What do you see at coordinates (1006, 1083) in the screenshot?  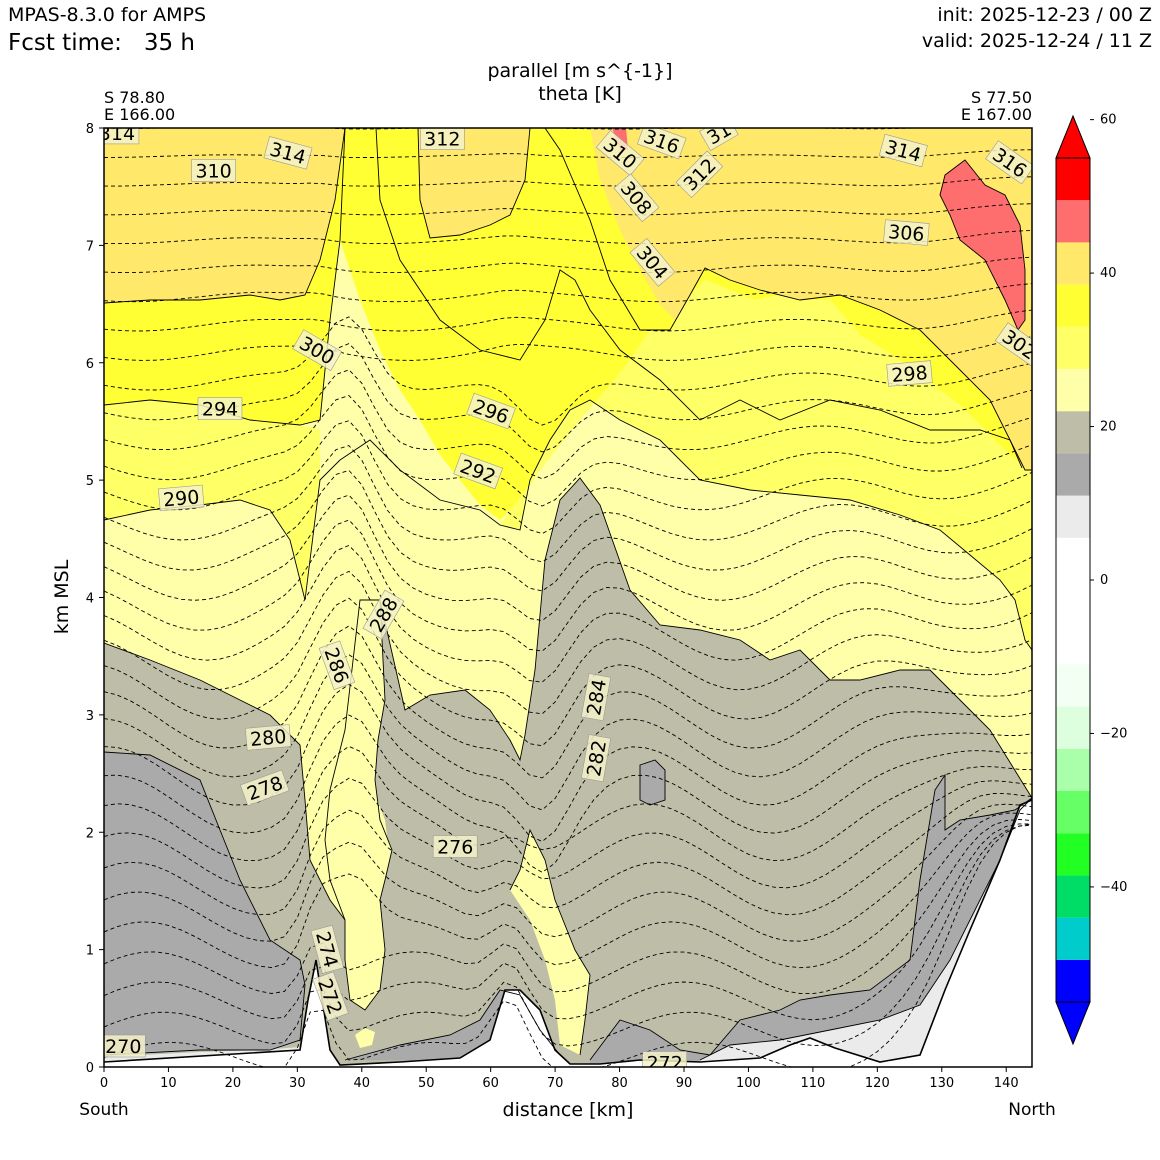 I see `x-tick-label: 140` at bounding box center [1006, 1083].